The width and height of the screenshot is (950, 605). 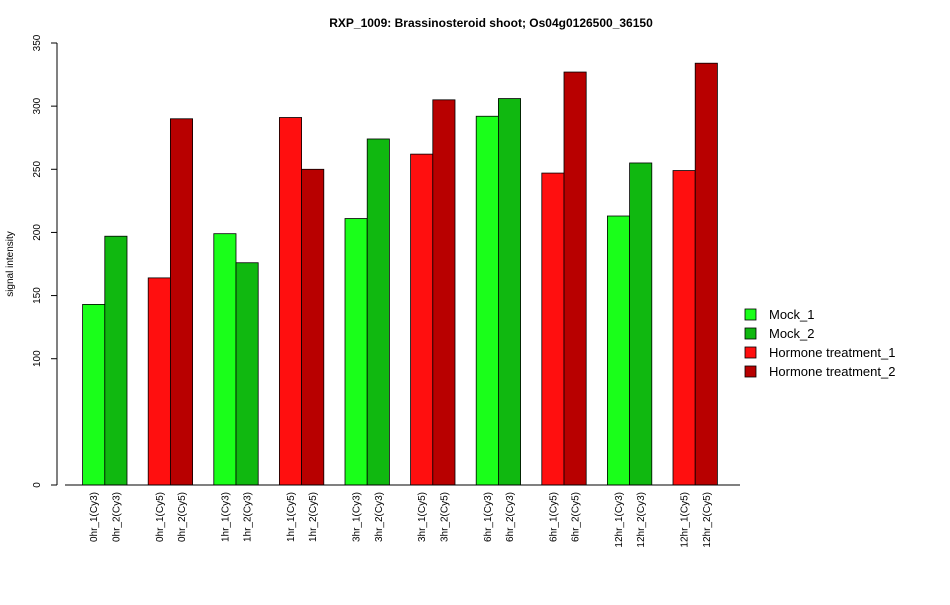 I want to click on legend-label: Mock_1, so click(x=792, y=314).